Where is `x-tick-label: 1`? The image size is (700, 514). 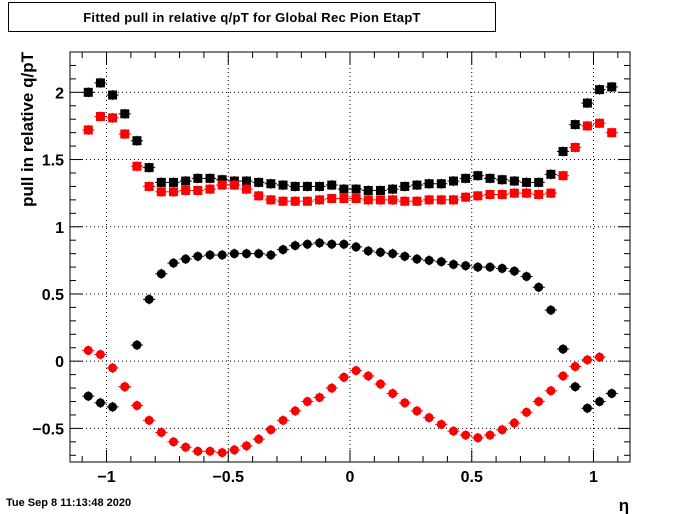 x-tick-label: 1 is located at coordinates (593, 477).